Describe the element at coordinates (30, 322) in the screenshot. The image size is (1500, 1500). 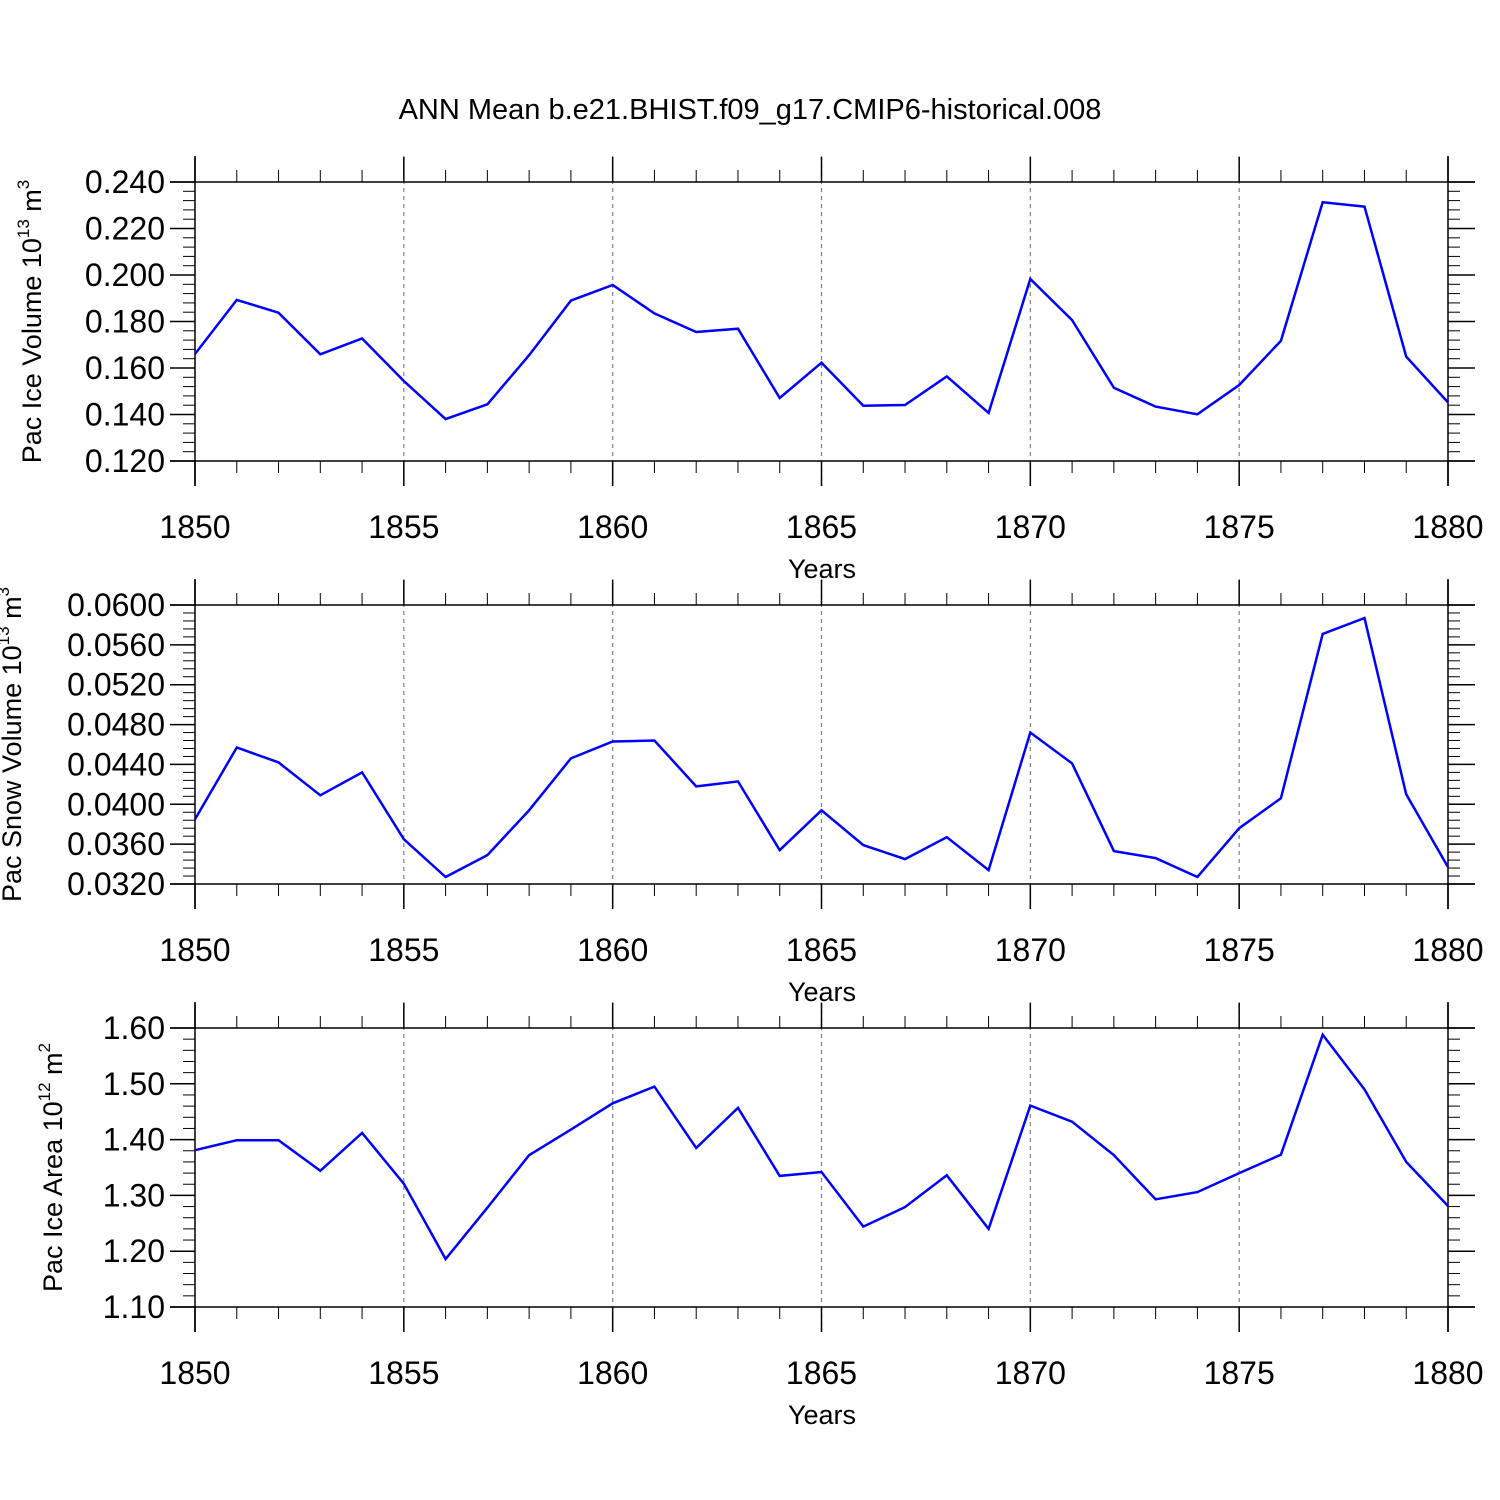
I see `y-axis-label: Pac Ice Volume 1013 m3` at that location.